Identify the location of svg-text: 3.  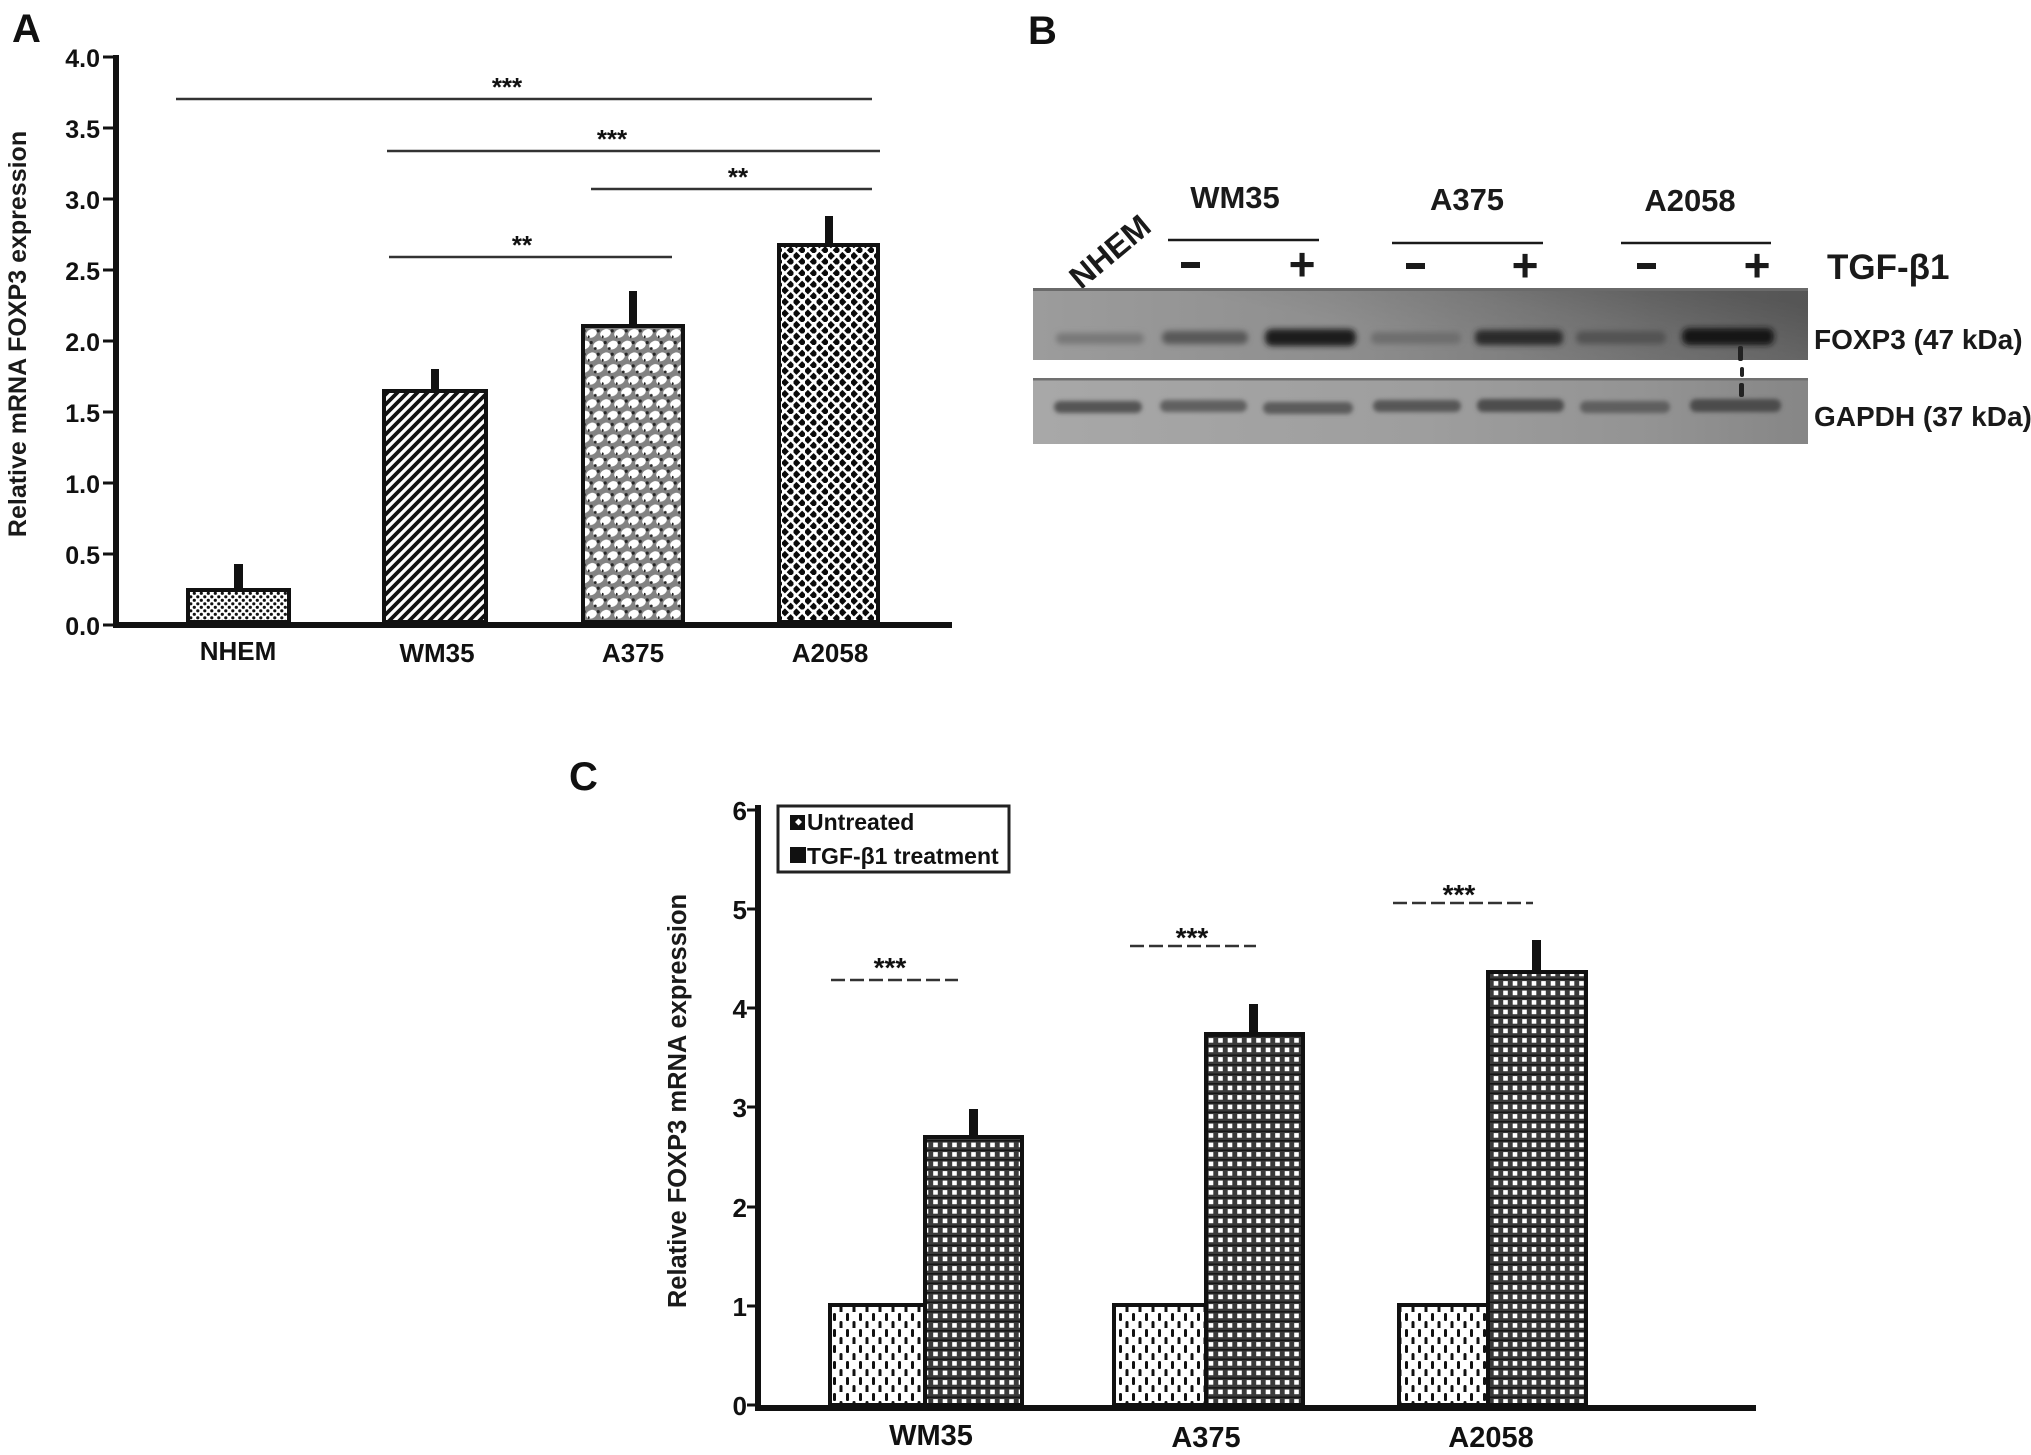
(740, 1108).